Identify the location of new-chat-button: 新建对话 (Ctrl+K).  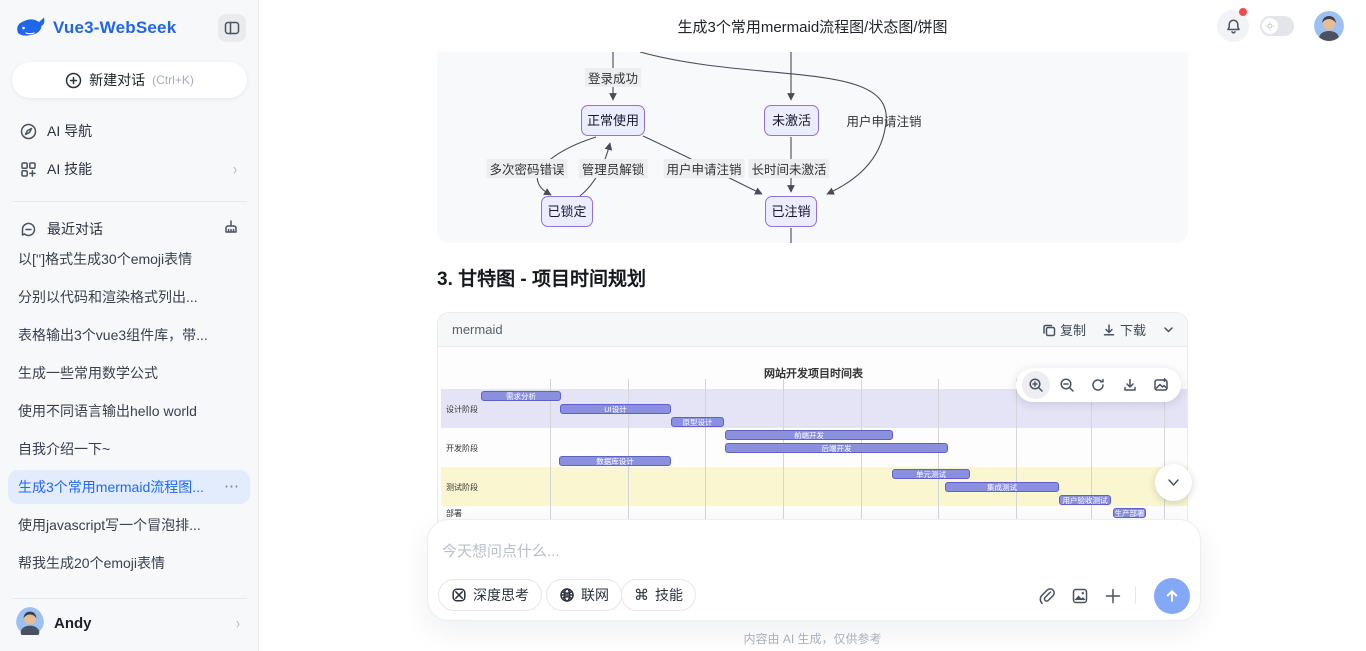
(129, 80).